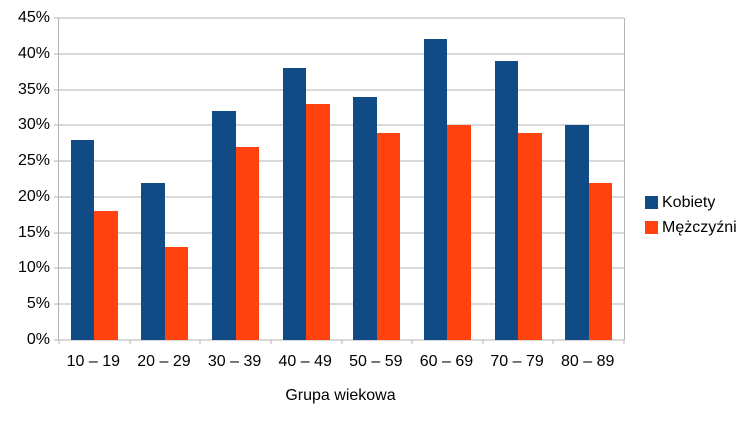 The width and height of the screenshot is (756, 425). Describe the element at coordinates (33, 53) in the screenshot. I see `y-axis-tick-label: 40%` at that location.